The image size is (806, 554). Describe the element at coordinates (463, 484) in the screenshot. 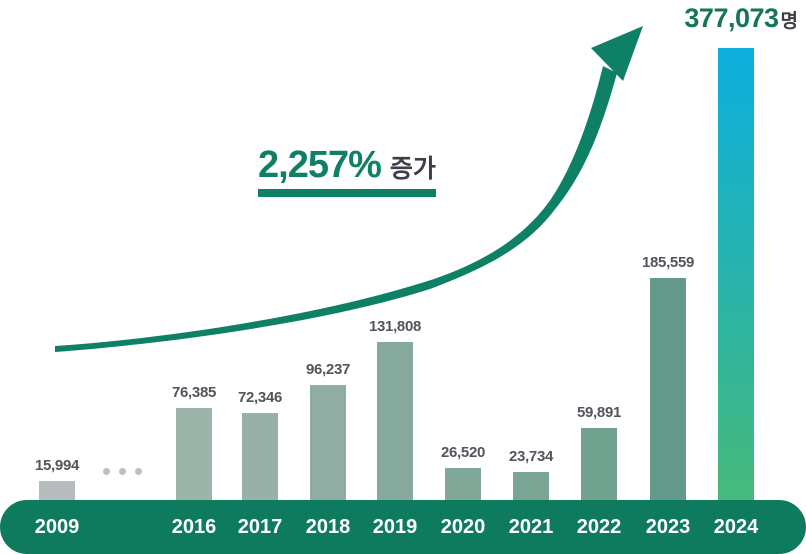

I see `bar-2020` at that location.